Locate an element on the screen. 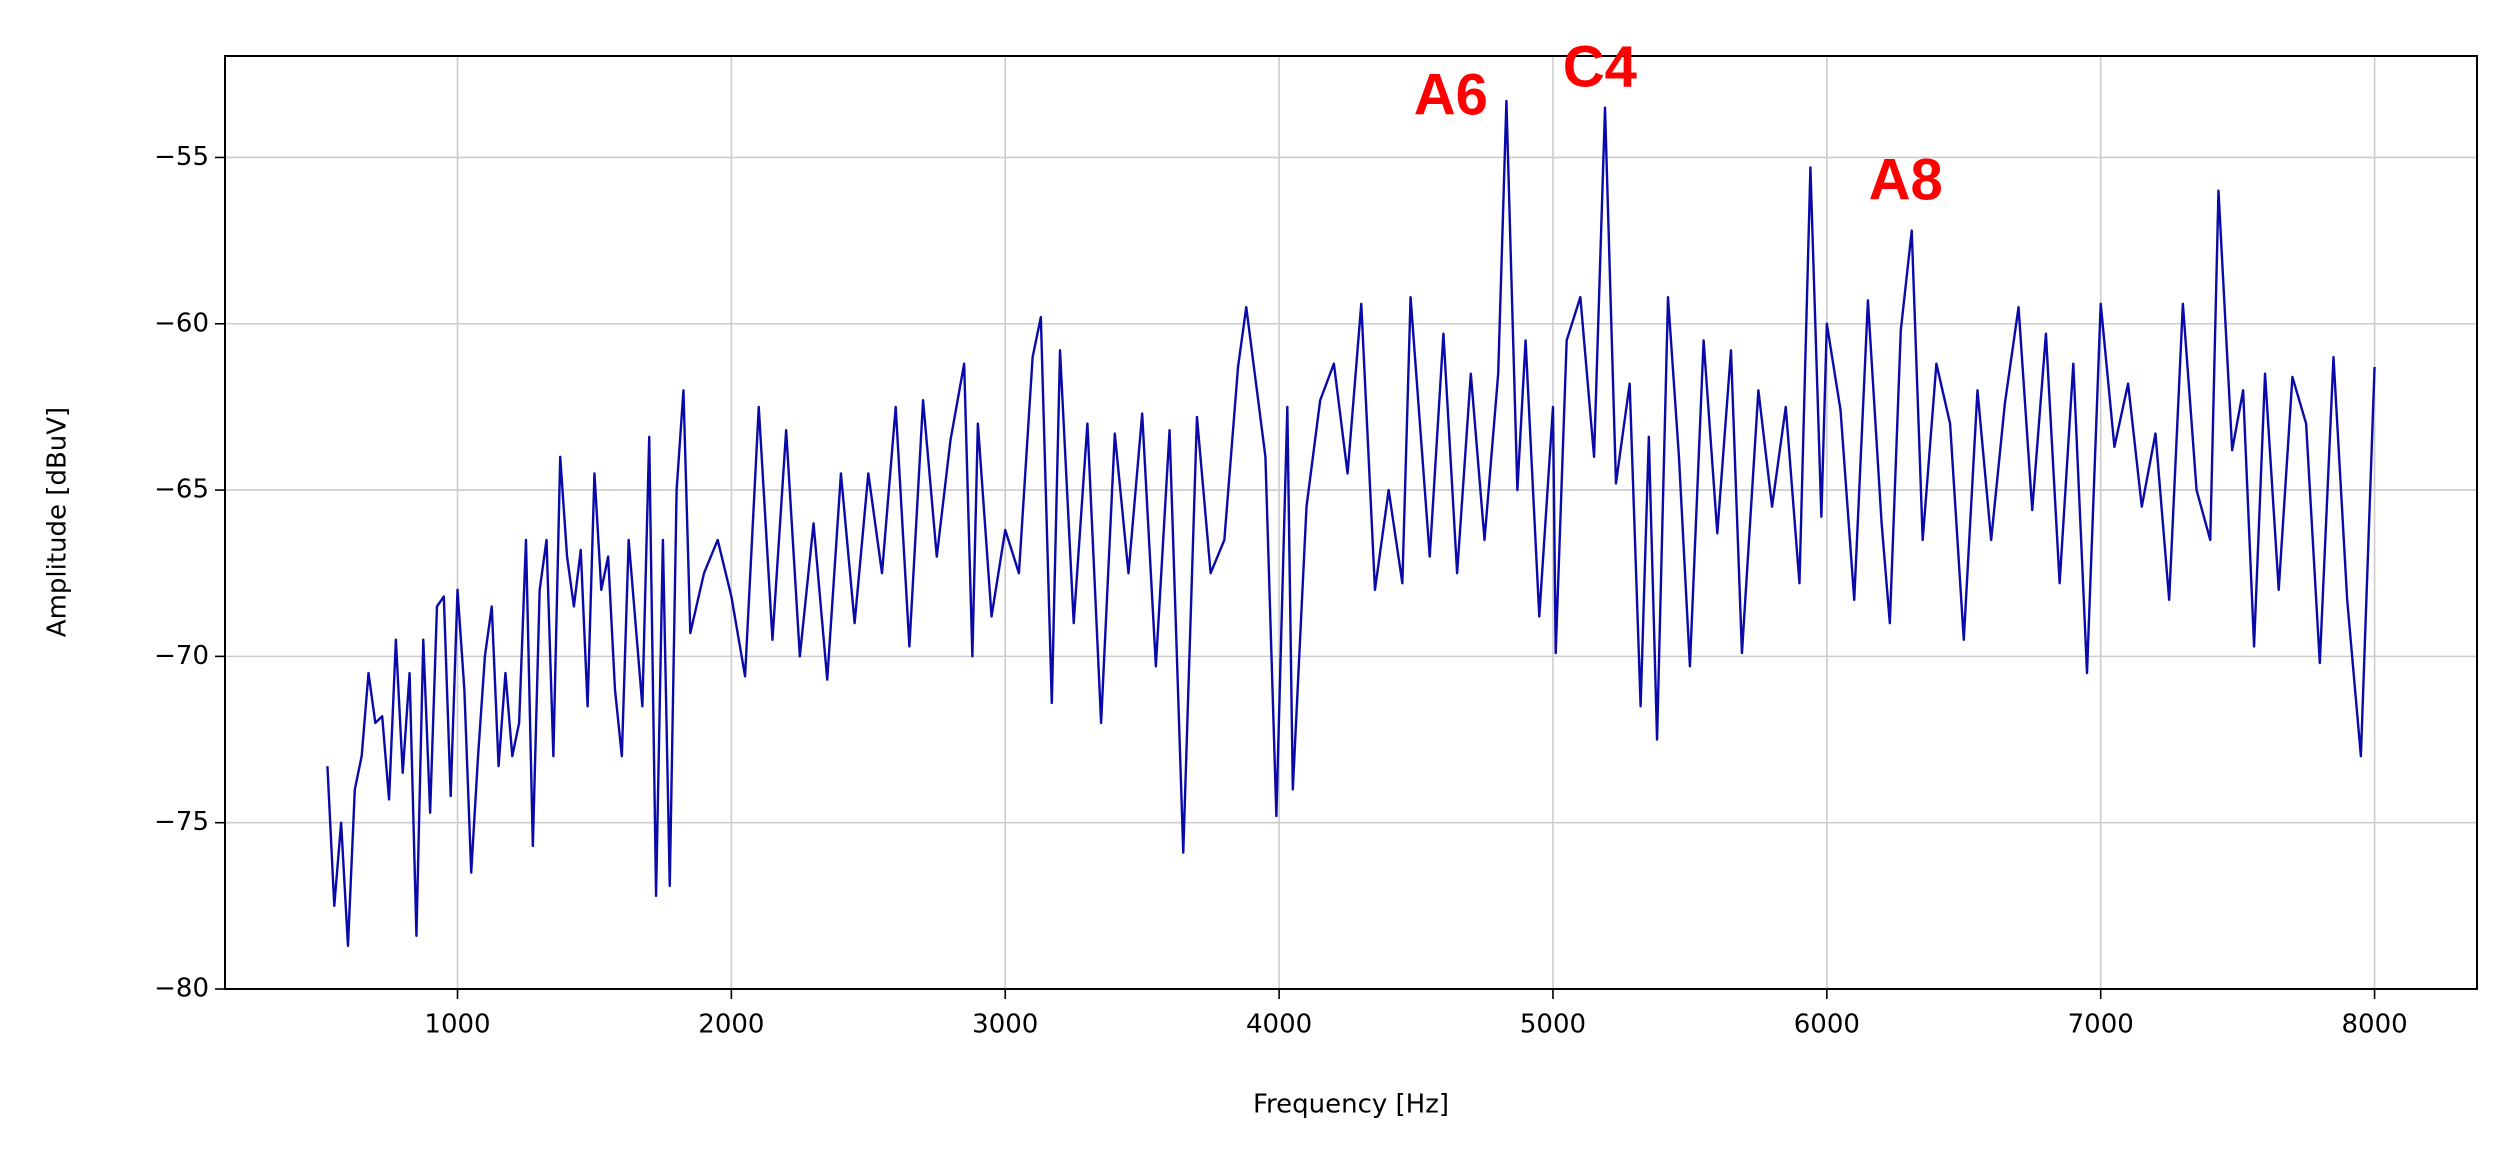  x-tick-label: 1000 is located at coordinates (457, 1025).